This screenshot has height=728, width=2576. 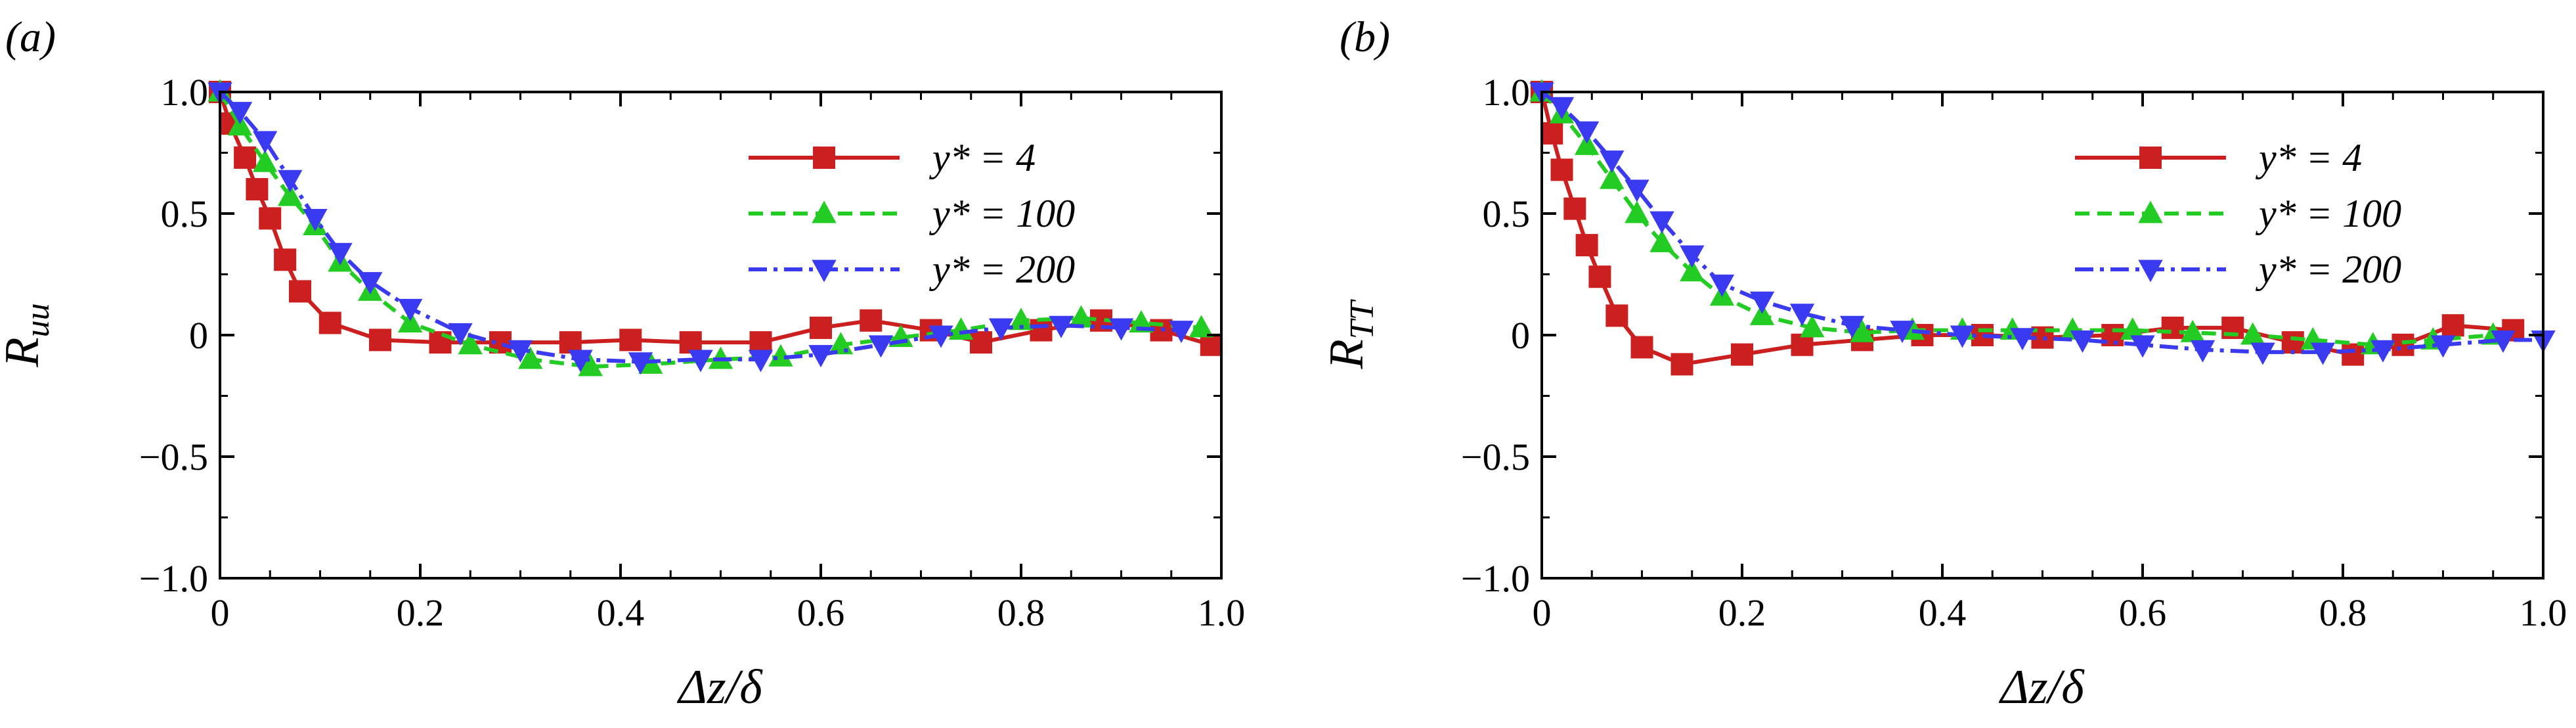 I want to click on panel-label: (b), so click(x=1365, y=37).